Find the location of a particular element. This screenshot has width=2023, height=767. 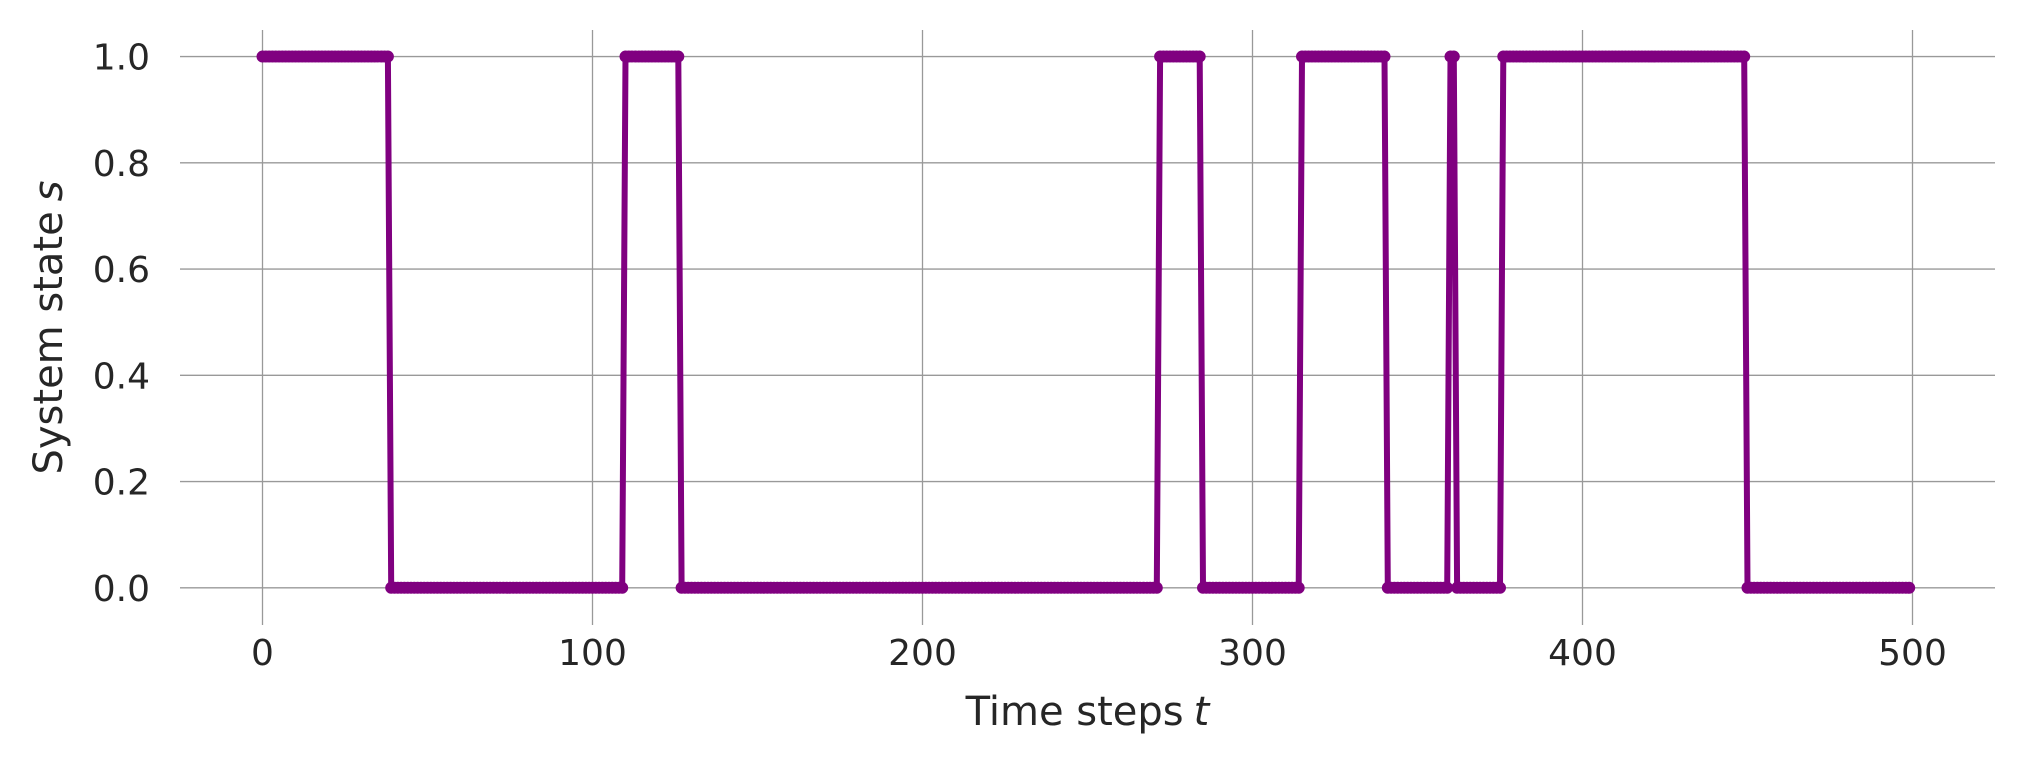

y-tick-label: 0.4 is located at coordinates (121, 376).